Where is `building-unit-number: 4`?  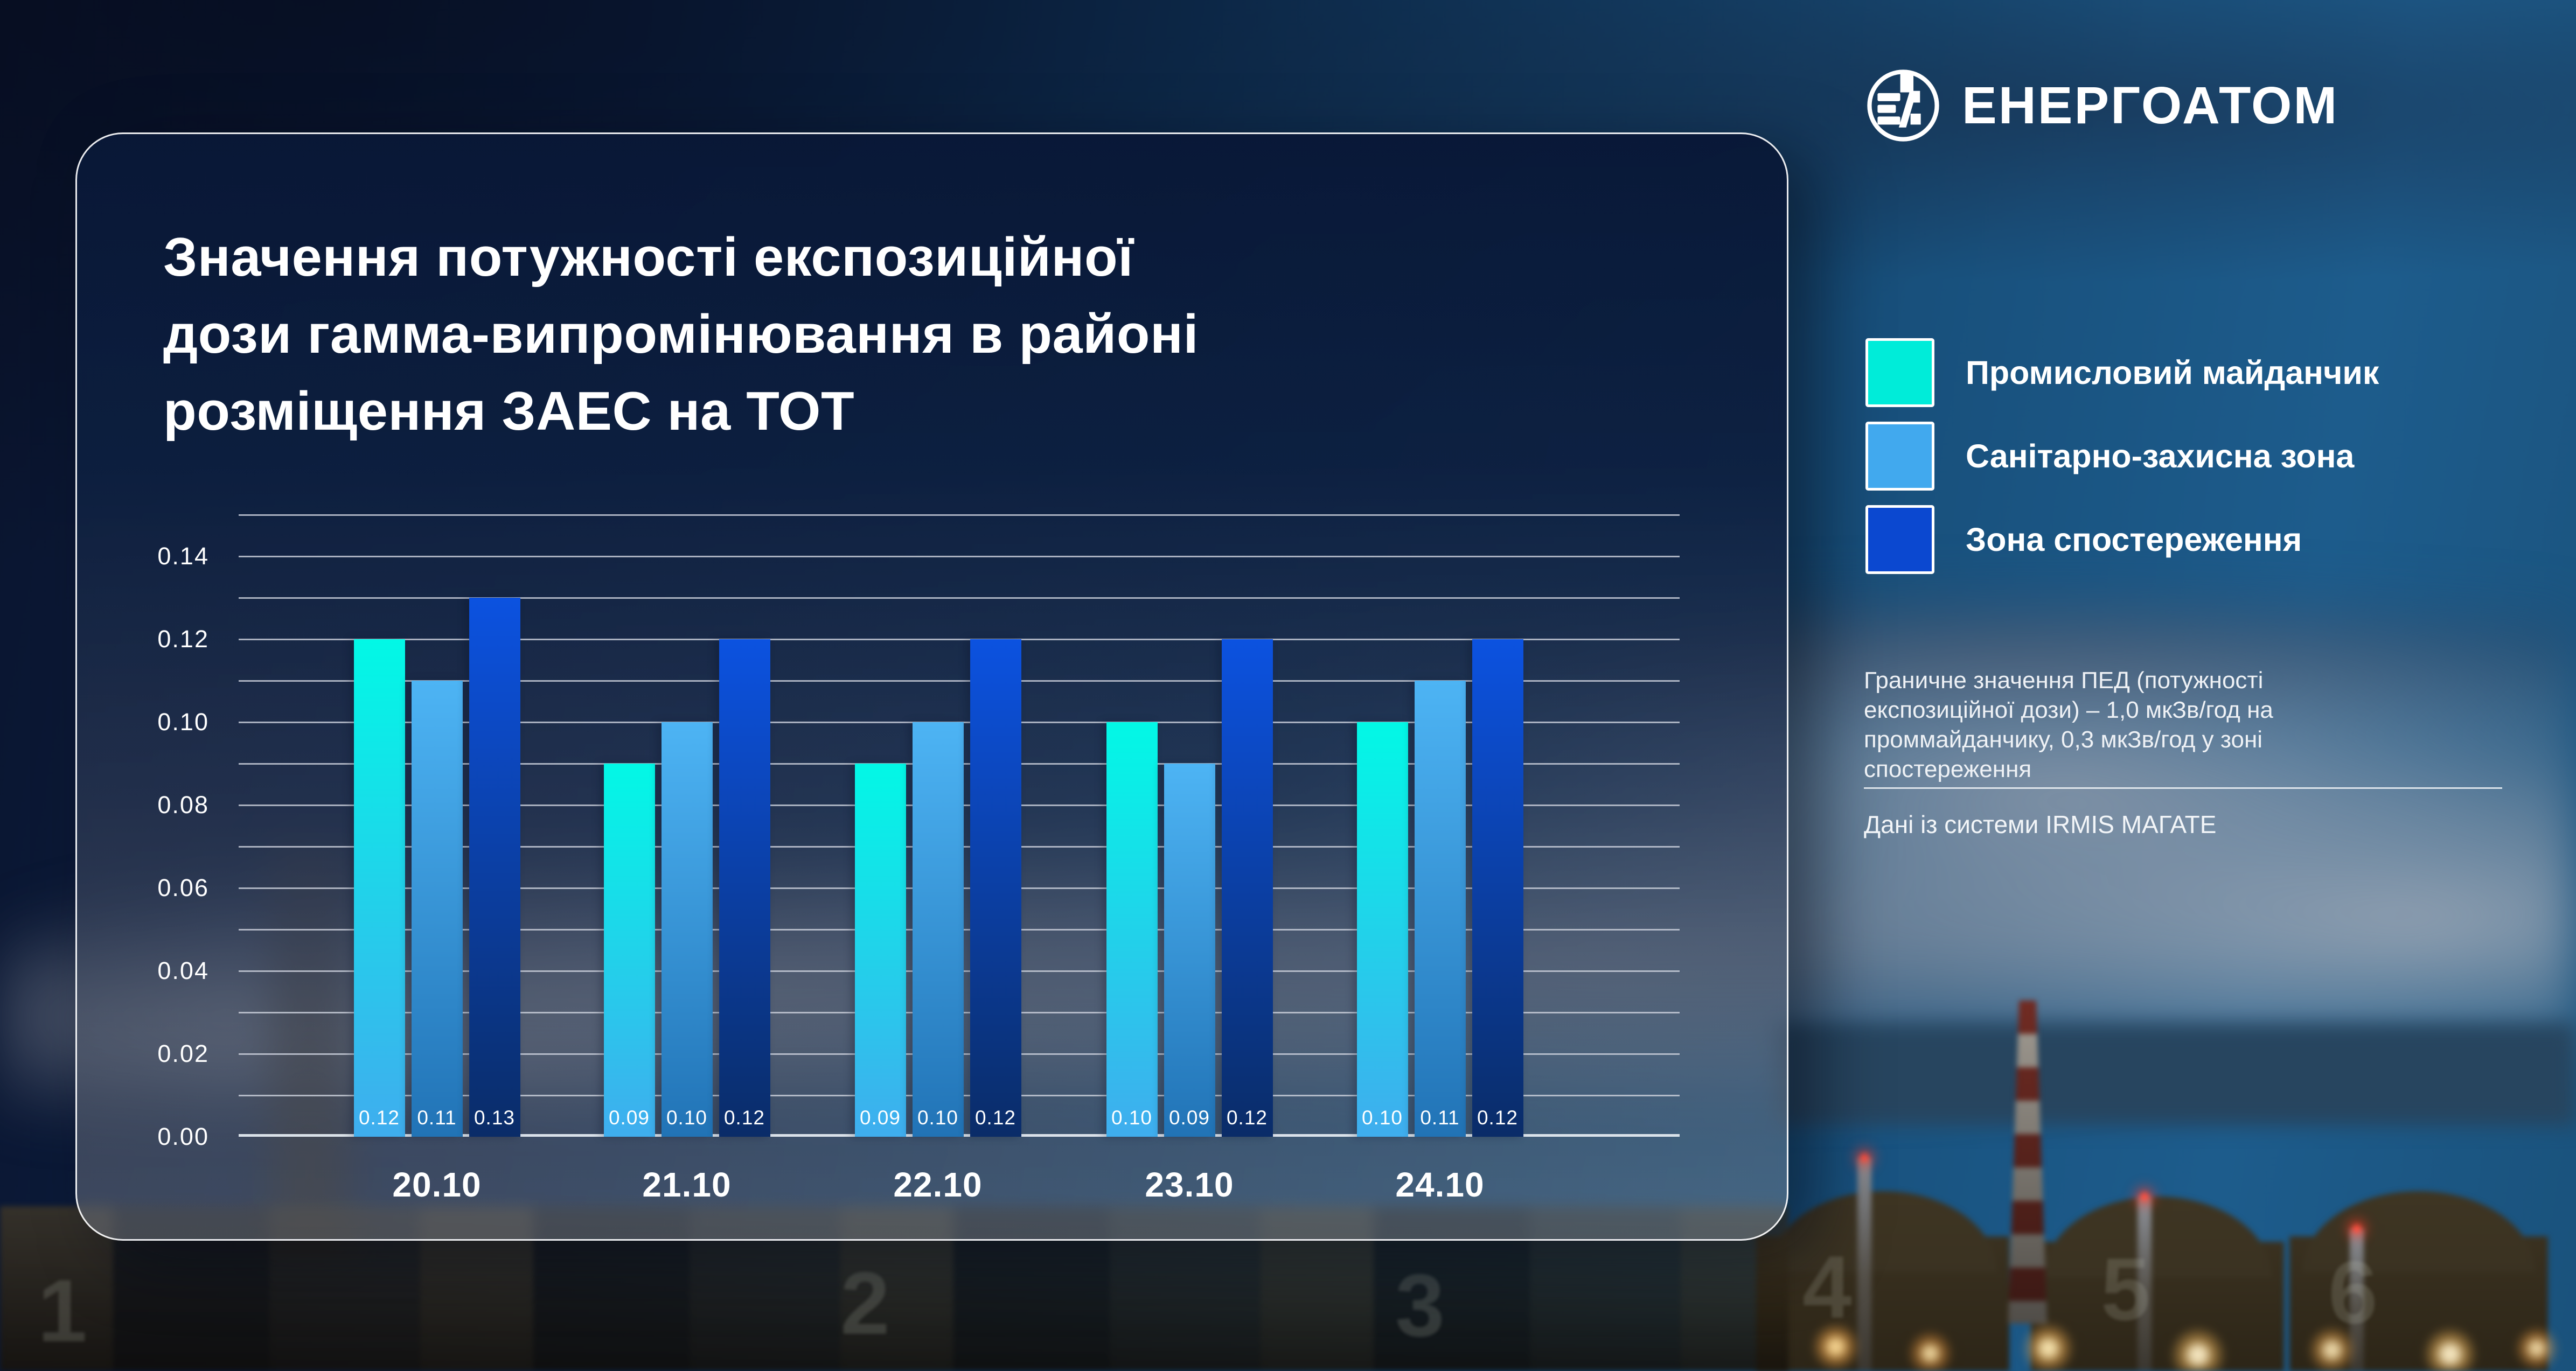 building-unit-number: 4 is located at coordinates (1827, 1287).